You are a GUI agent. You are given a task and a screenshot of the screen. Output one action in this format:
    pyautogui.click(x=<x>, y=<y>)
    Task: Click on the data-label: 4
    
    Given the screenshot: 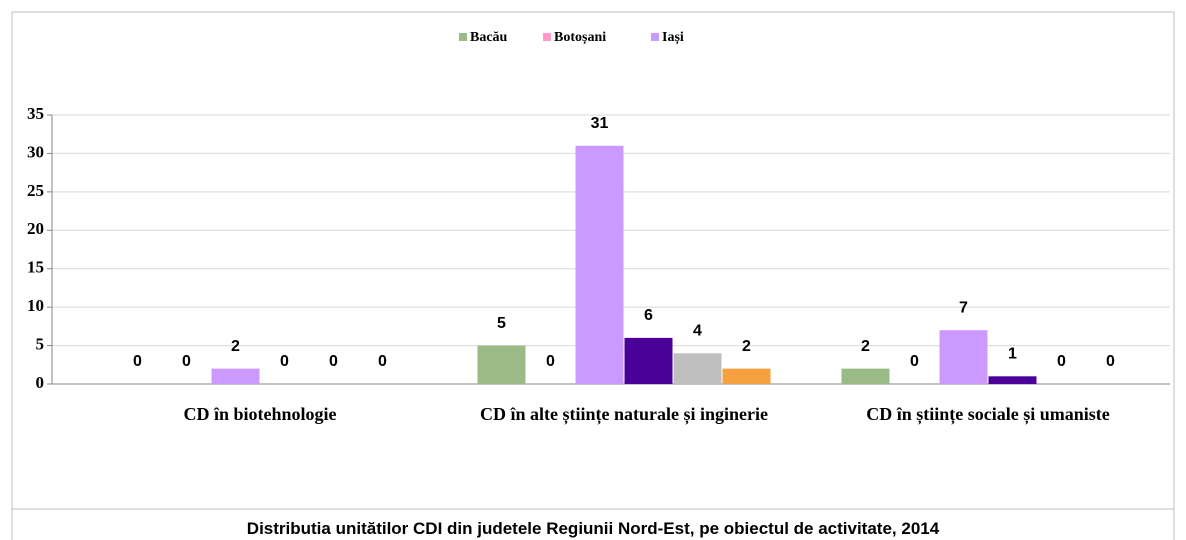 What is the action you would take?
    pyautogui.click(x=697, y=330)
    